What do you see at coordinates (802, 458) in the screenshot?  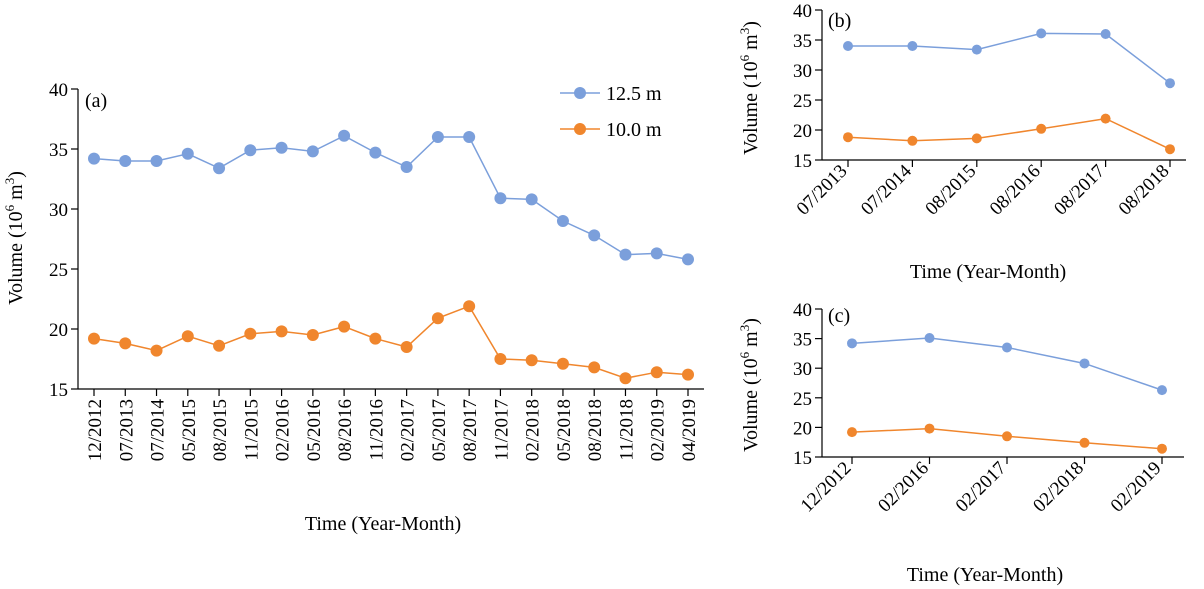 I see `chart-c-y-tick-label: 15` at bounding box center [802, 458].